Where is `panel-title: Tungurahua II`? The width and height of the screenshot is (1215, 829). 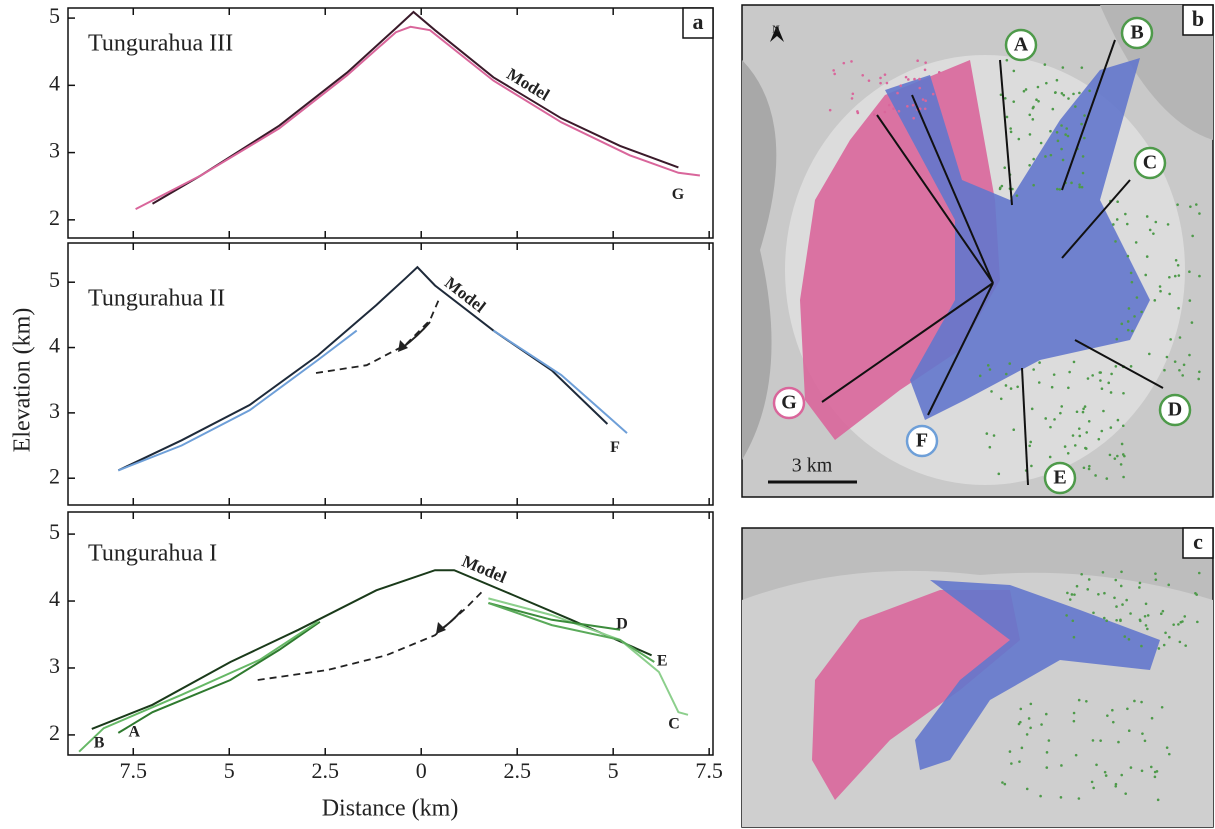 panel-title: Tungurahua II is located at coordinates (156, 299).